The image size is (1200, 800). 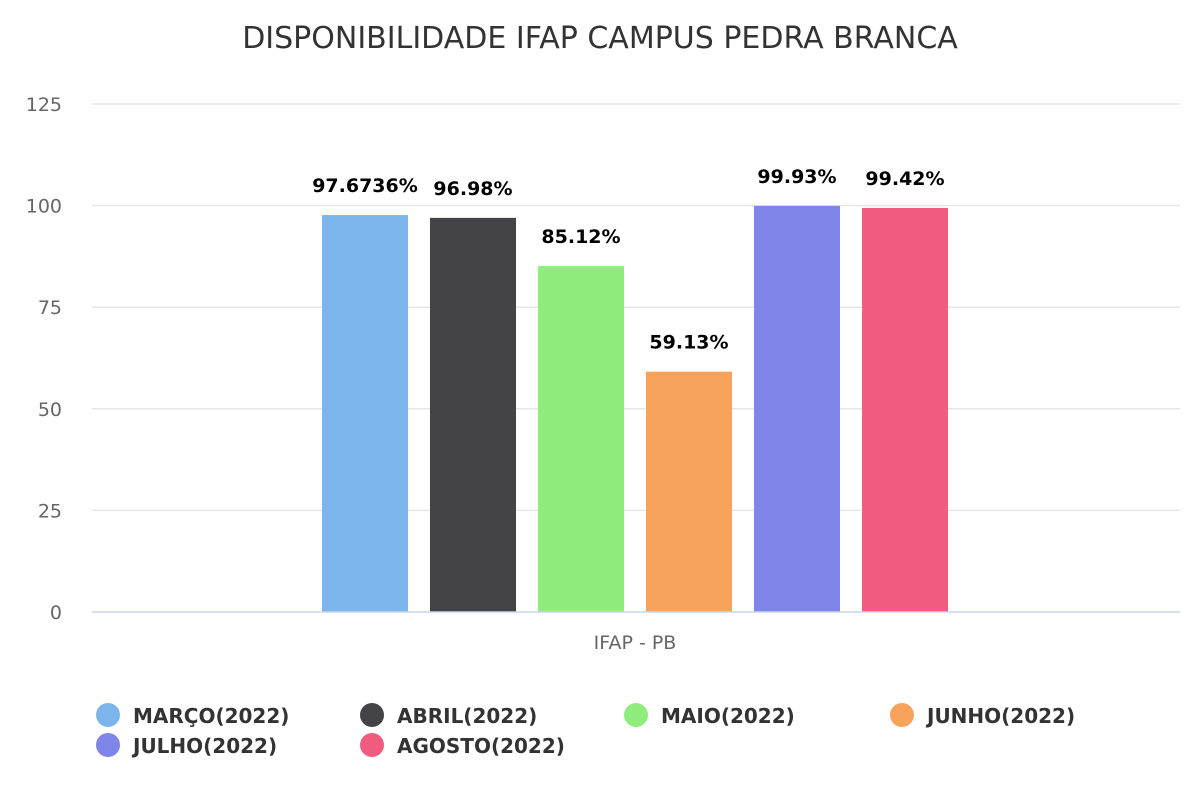 I want to click on data-labels: 97.6736% 96.98% 85.12% 59.13% 99.93% 99.42%, so click(x=628, y=260).